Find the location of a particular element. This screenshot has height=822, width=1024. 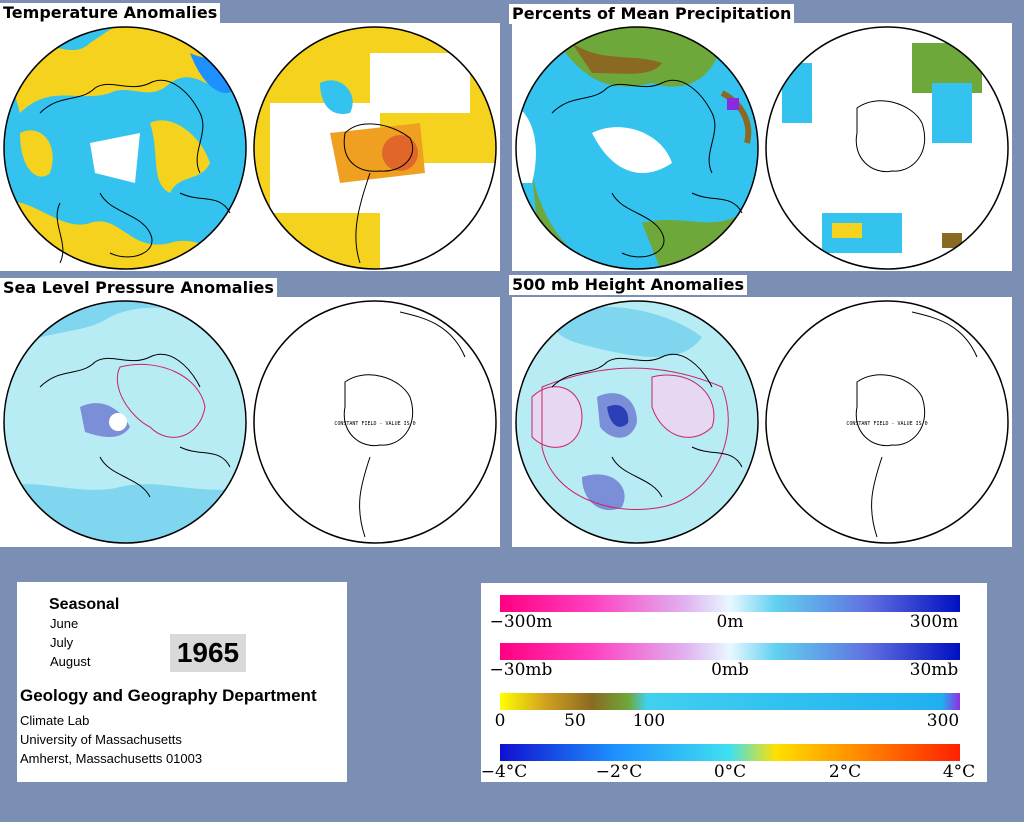

temp-label: −2°C is located at coordinates (619, 772).